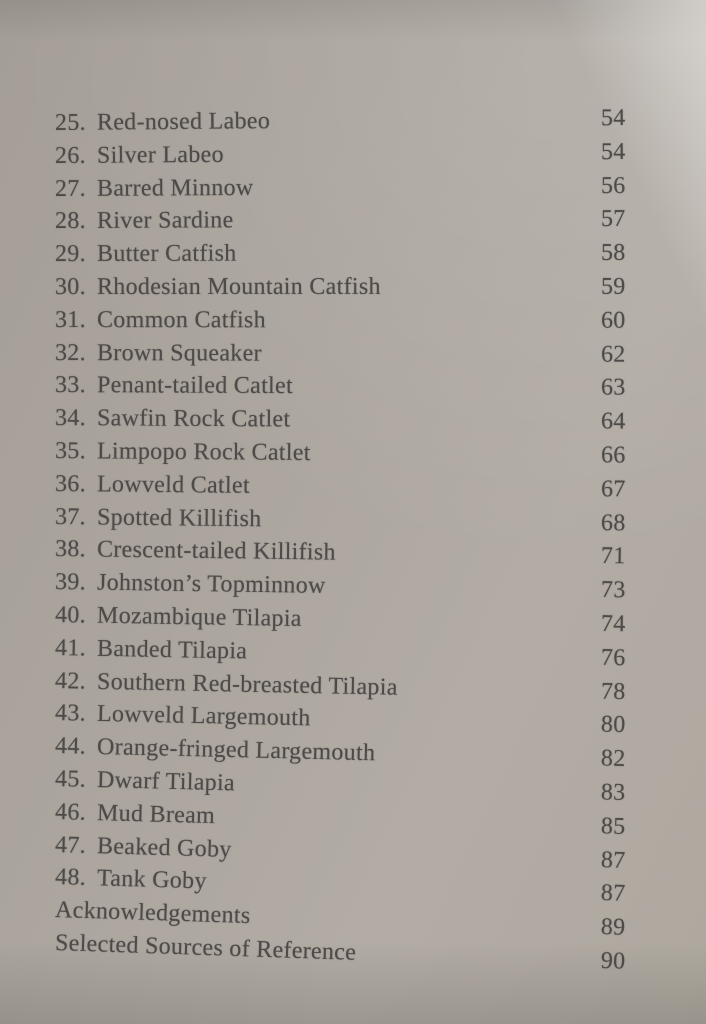 The height and width of the screenshot is (1024, 706). What do you see at coordinates (613, 286) in the screenshot?
I see `toc-entry-page: 59` at bounding box center [613, 286].